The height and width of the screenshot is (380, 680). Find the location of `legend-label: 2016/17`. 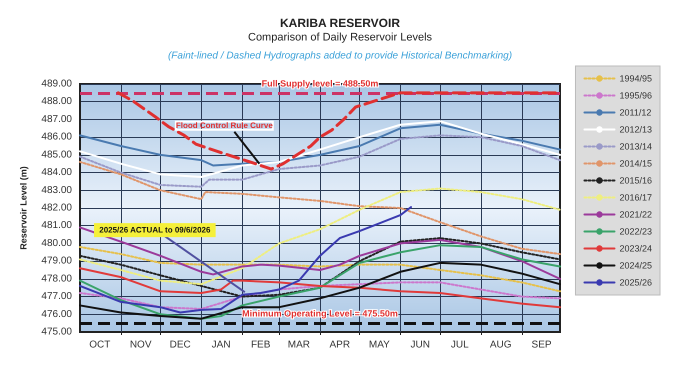

legend-label: 2016/17 is located at coordinates (635, 197).